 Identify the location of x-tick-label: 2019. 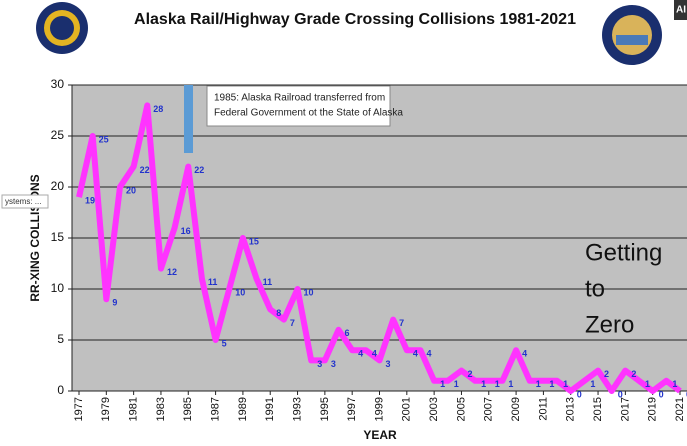
(653, 409).